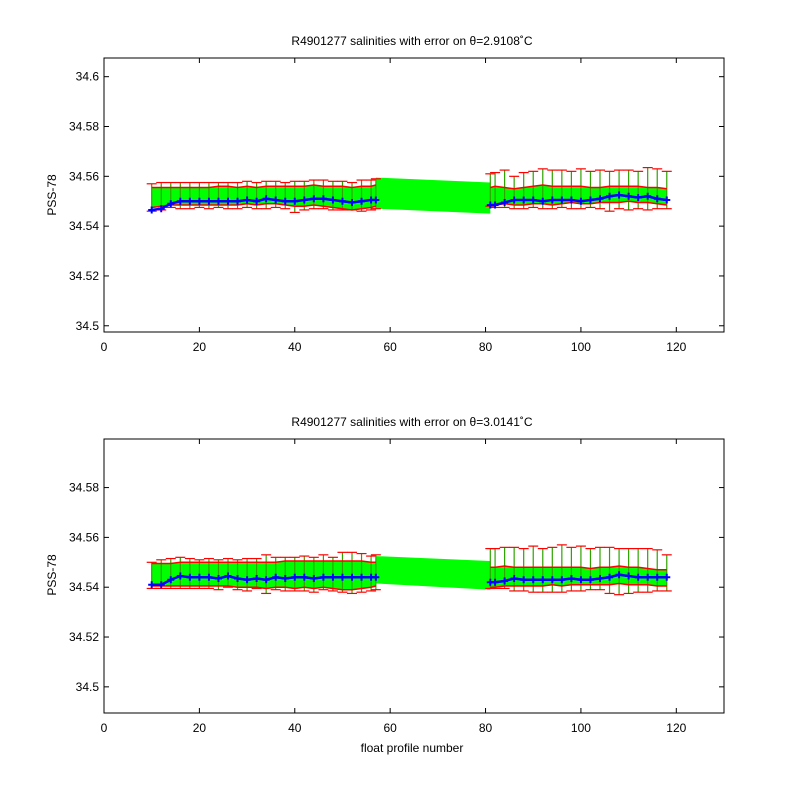 The width and height of the screenshot is (800, 800). Describe the element at coordinates (295, 347) in the screenshot. I see `chart-top-xtick-label: 40` at that location.